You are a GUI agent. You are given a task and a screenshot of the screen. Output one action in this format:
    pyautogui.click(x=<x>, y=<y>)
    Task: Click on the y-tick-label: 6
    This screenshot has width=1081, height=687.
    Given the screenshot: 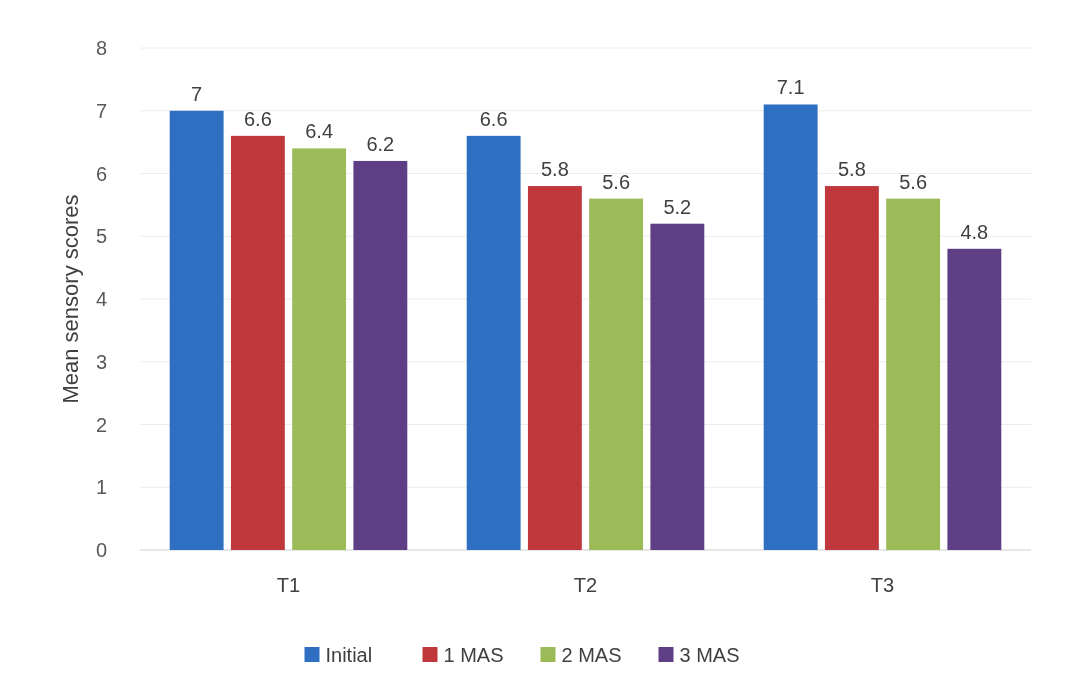 What is the action you would take?
    pyautogui.click(x=101, y=173)
    